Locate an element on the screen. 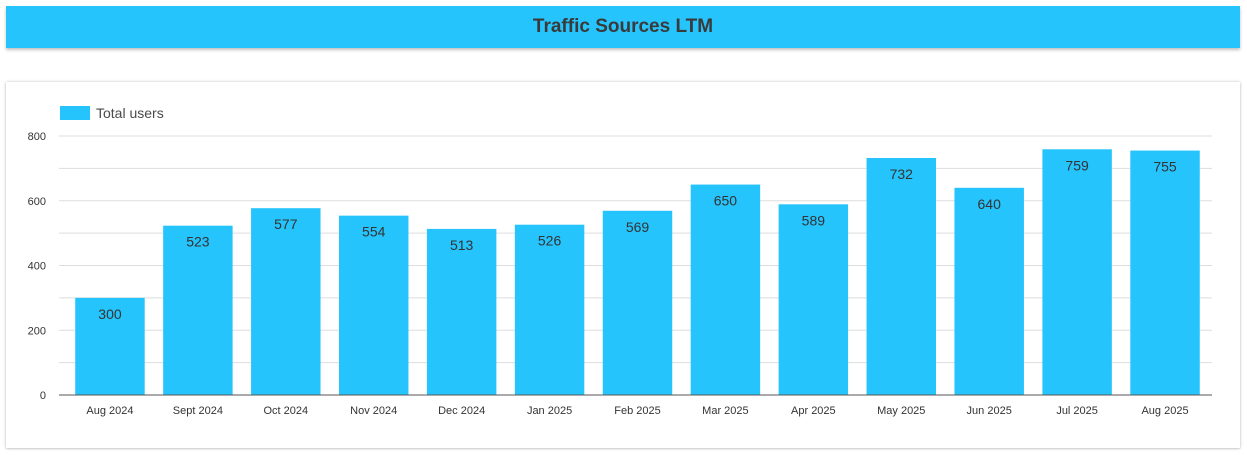 The image size is (1247, 455). page-title: Traffic Sources LTM is located at coordinates (623, 26).